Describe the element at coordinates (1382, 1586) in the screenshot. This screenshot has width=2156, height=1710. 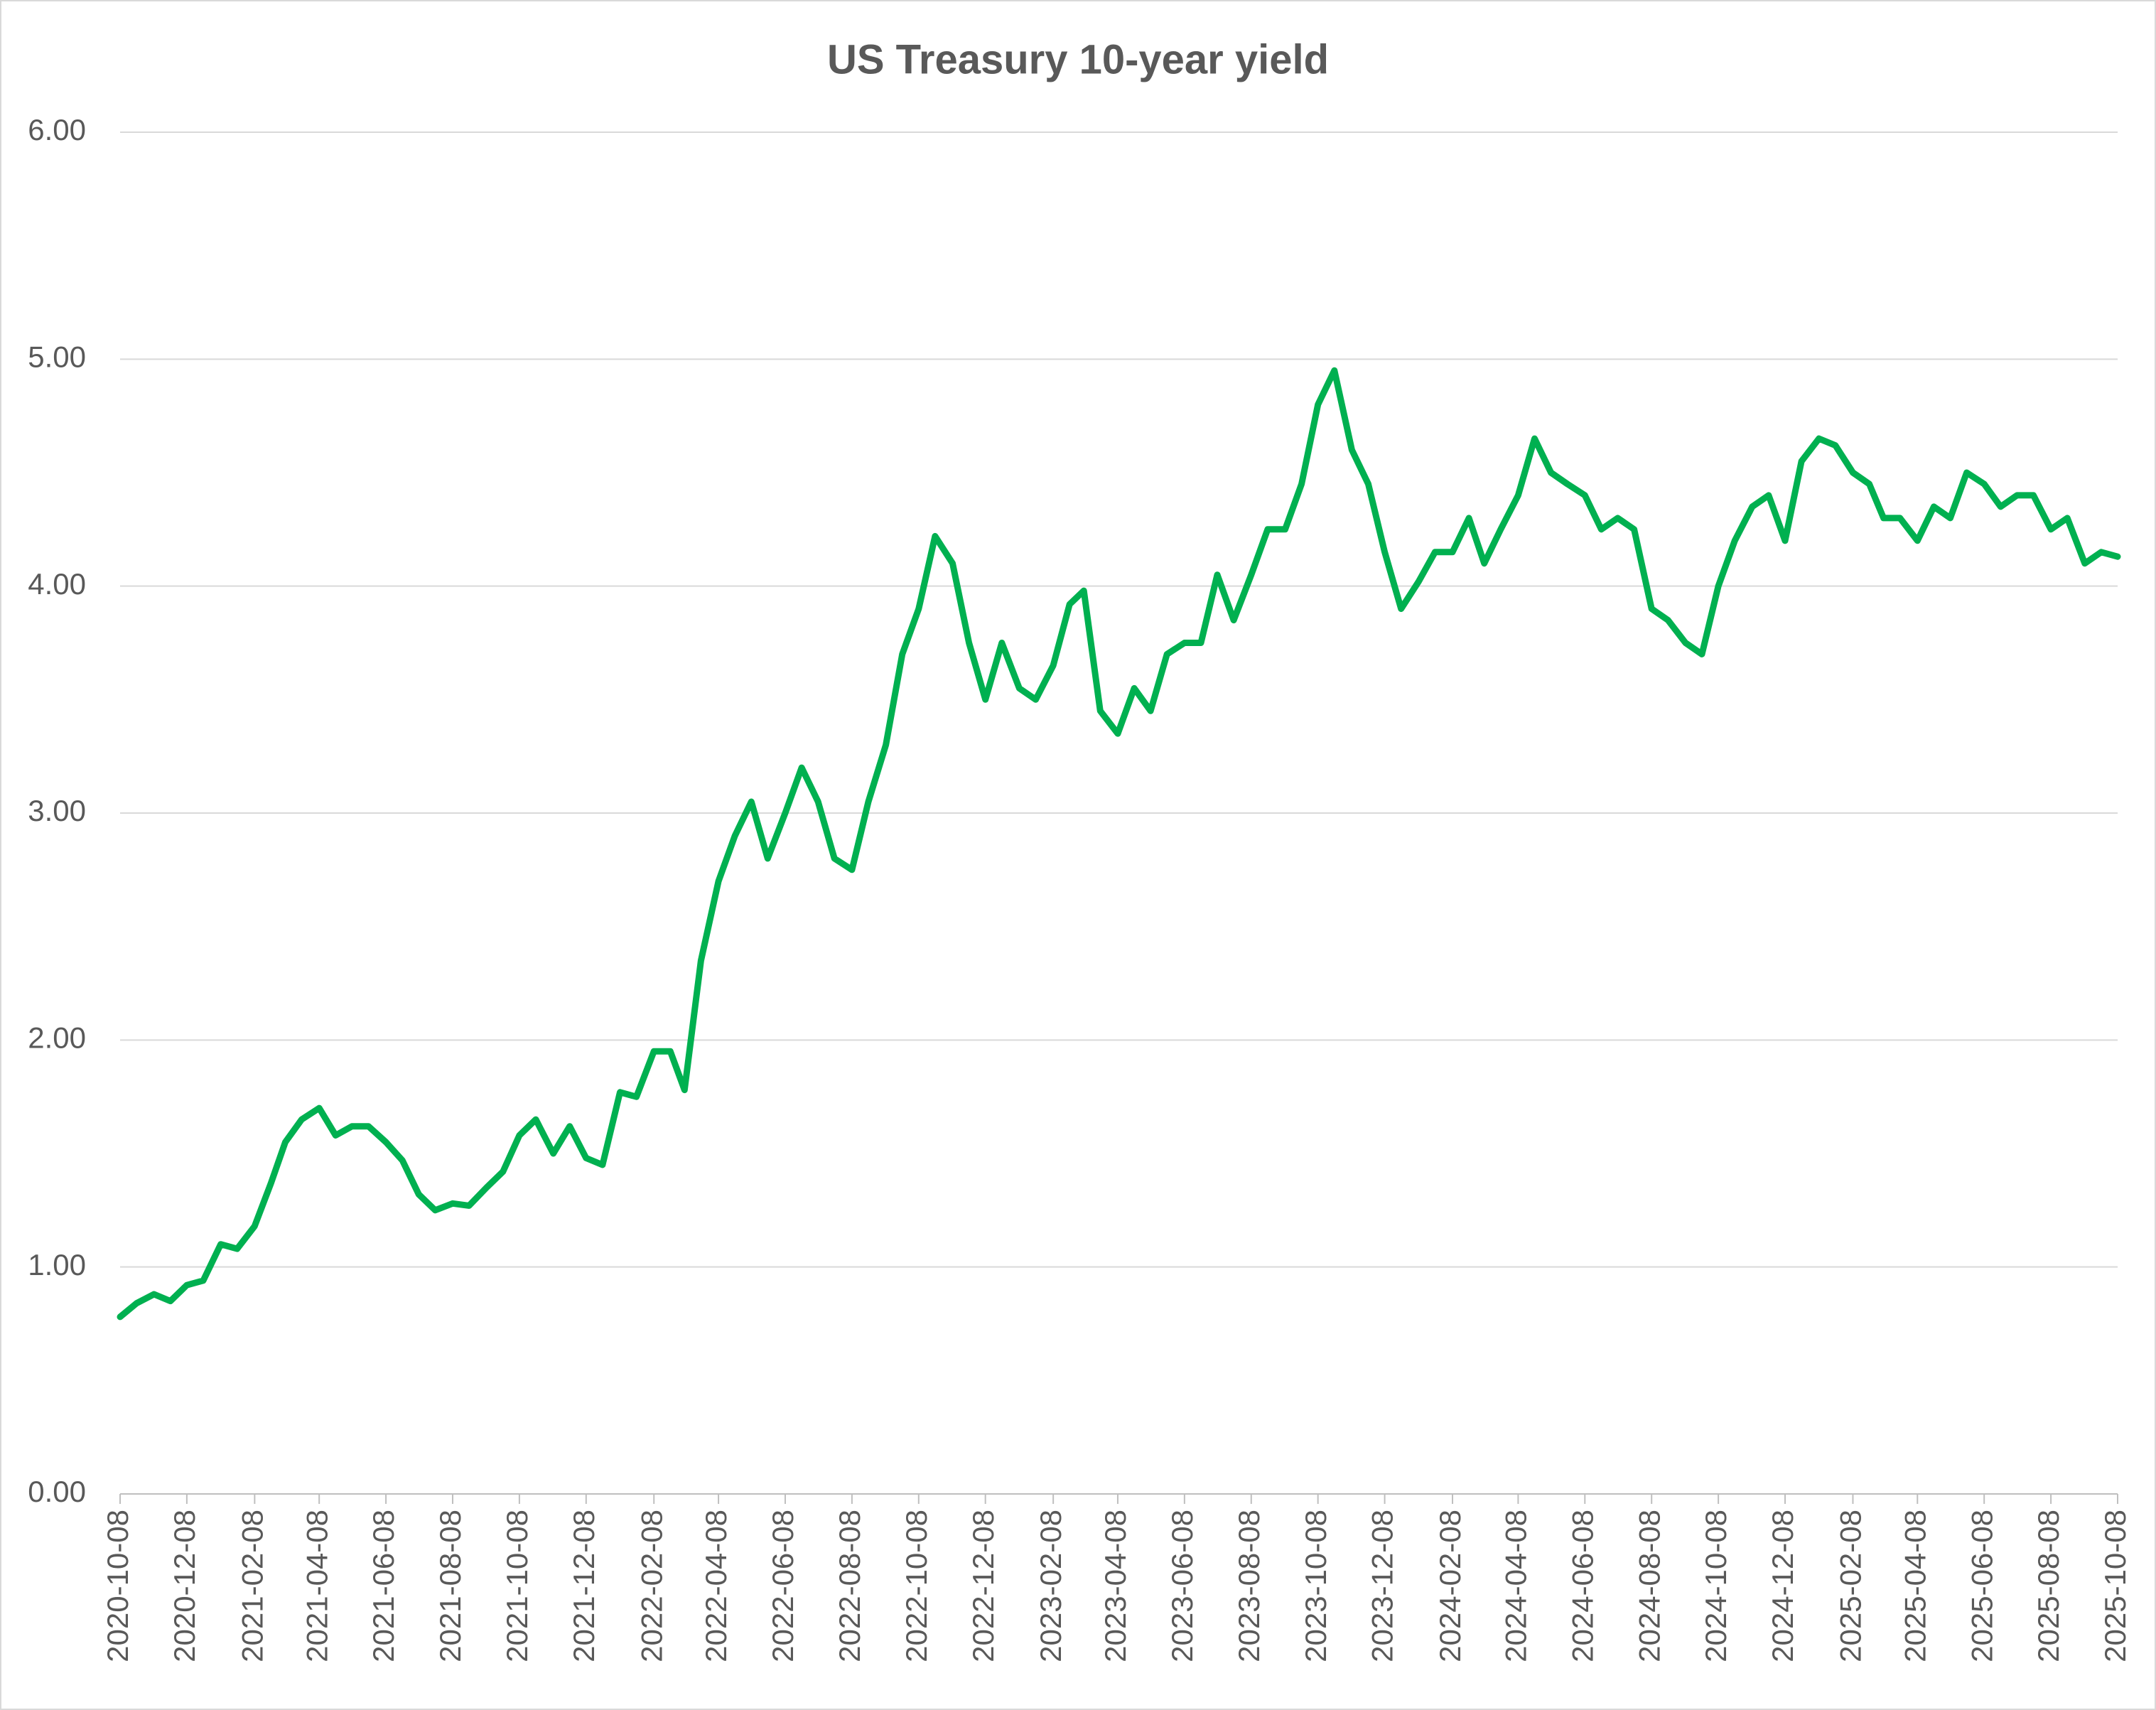
I see `x-tick-label: 2023-12-08` at that location.